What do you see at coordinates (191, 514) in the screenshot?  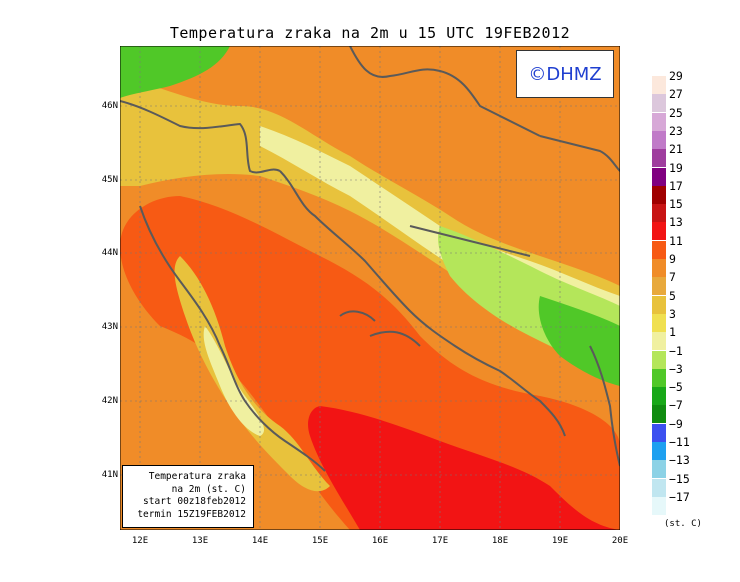 I see `info-line-termin: termin 15Z19FEB2012` at bounding box center [191, 514].